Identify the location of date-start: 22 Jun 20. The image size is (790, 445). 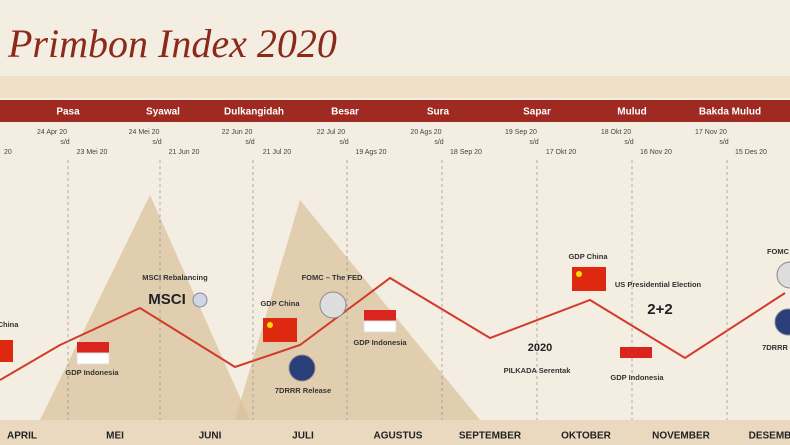
(237, 132).